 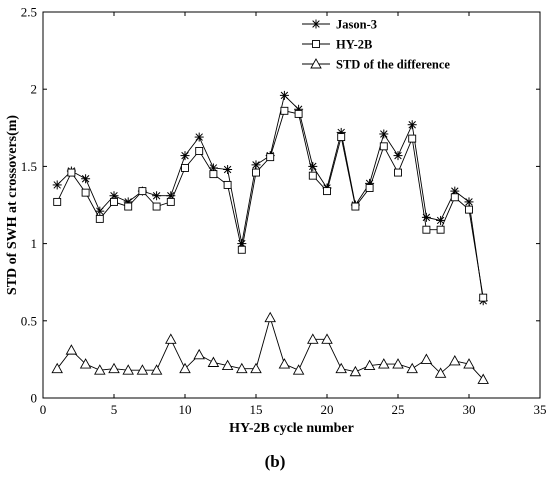 I want to click on legend-label: HY-2B, so click(x=354, y=45).